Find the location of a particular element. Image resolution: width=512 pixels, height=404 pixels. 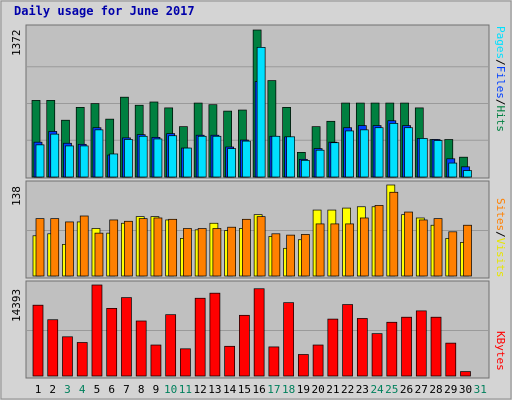

x-axis-day-label: 25 is located at coordinates (391, 389).